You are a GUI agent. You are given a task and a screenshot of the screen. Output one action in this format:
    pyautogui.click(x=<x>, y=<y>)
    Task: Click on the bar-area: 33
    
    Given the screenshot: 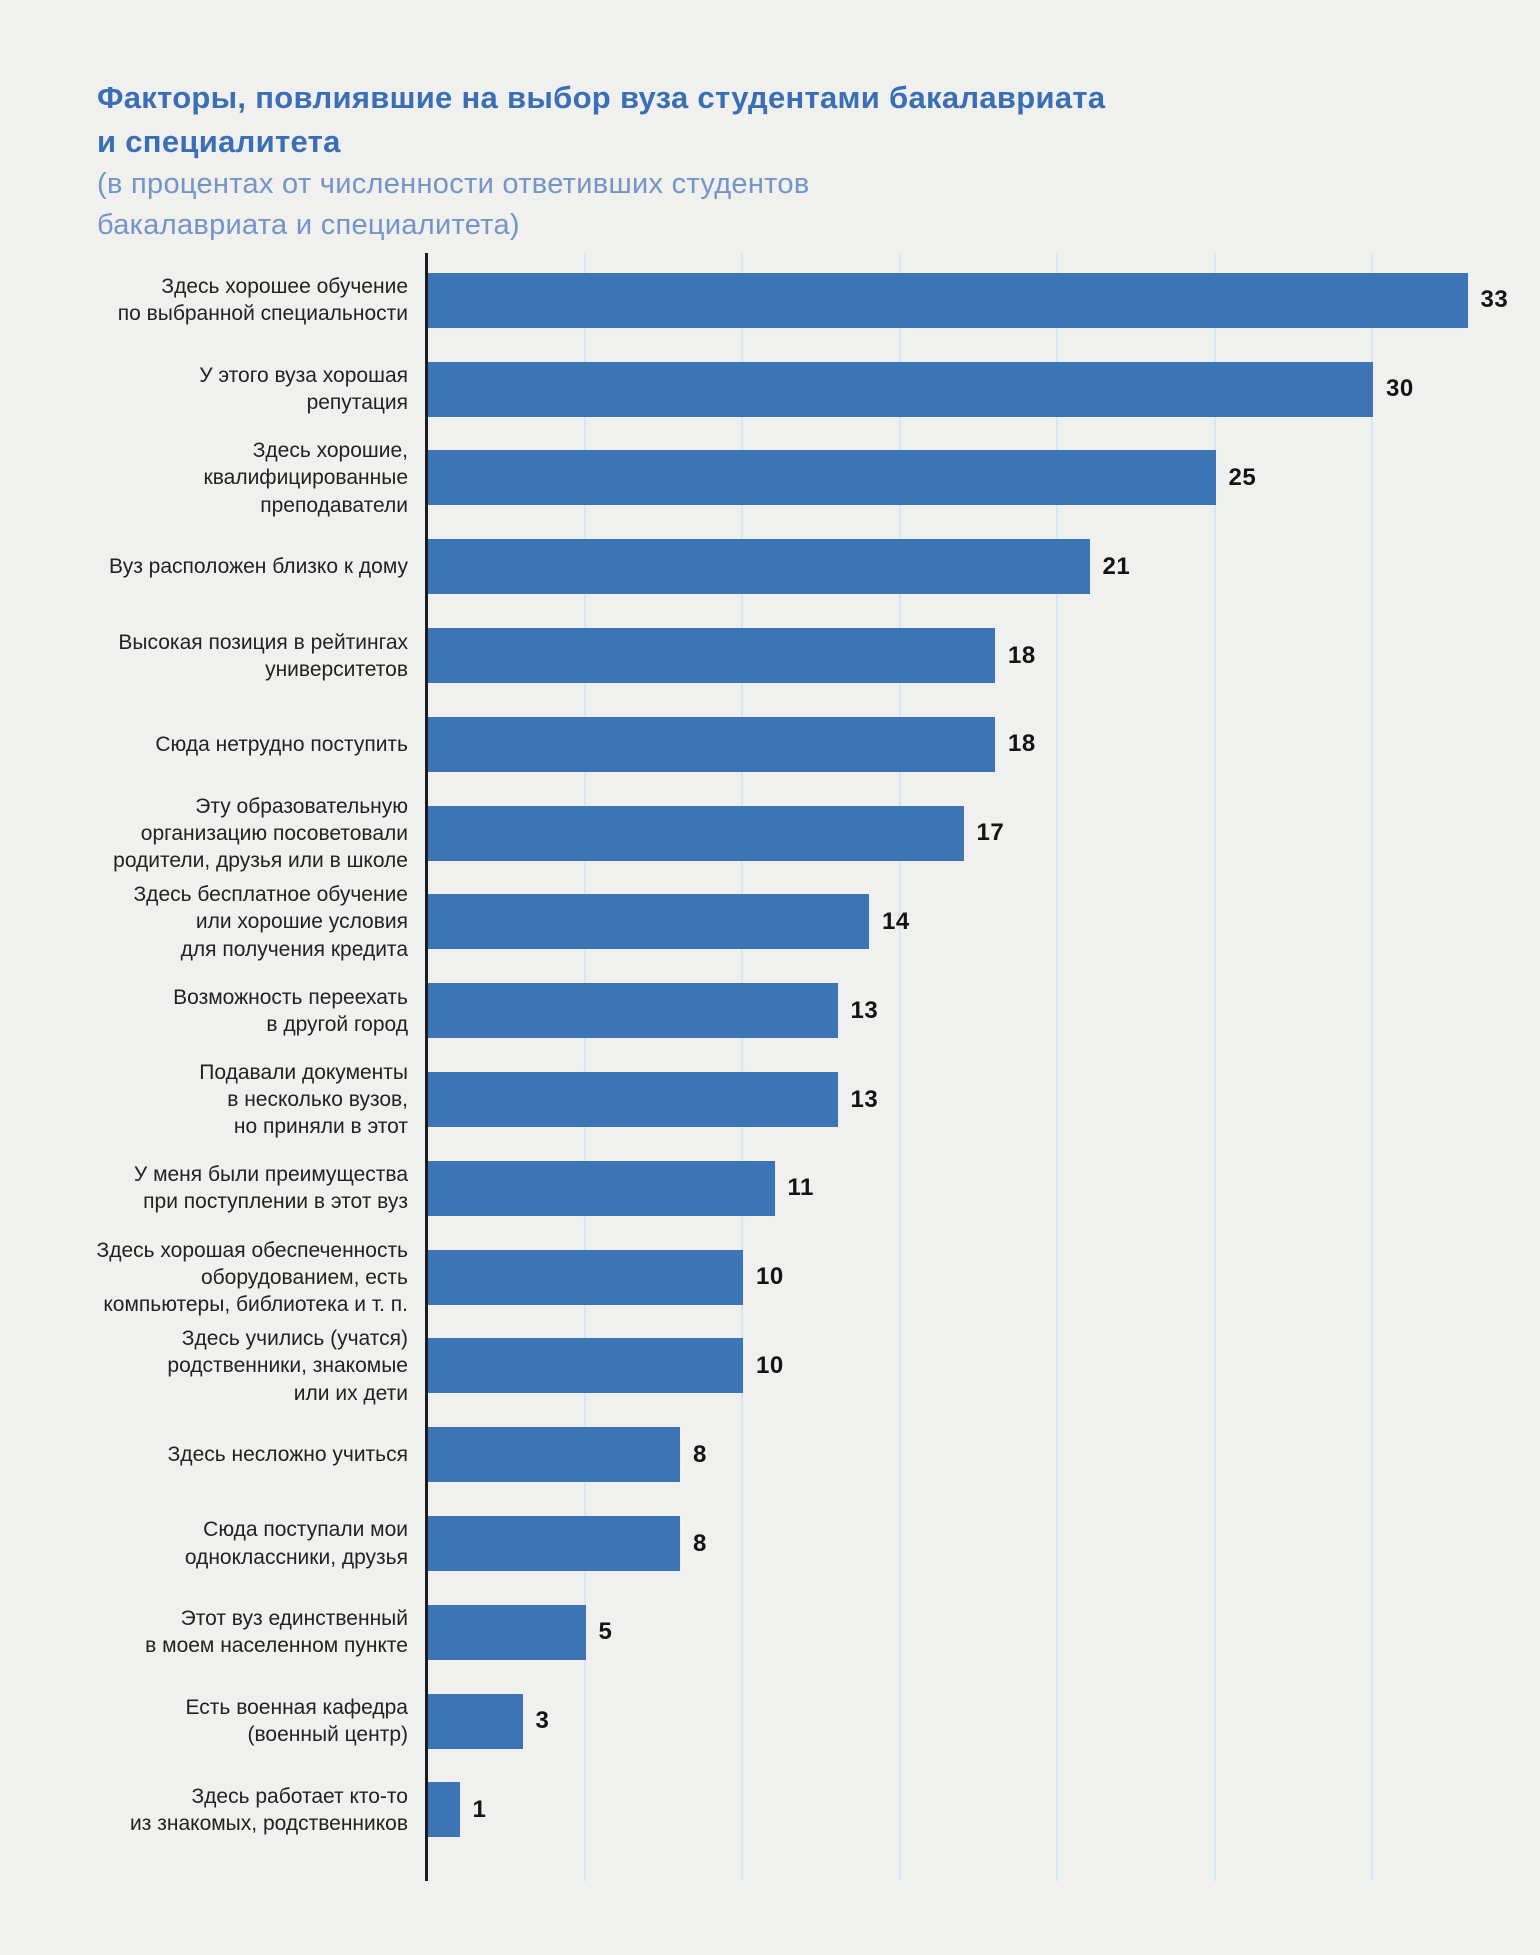 What is the action you would take?
    pyautogui.click(x=984, y=300)
    